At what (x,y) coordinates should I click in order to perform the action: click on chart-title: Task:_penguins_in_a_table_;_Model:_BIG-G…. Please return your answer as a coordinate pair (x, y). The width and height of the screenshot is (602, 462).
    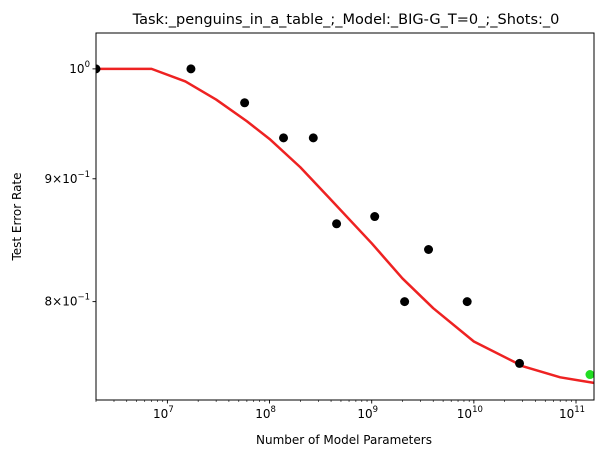
    Looking at the image, I should click on (346, 20).